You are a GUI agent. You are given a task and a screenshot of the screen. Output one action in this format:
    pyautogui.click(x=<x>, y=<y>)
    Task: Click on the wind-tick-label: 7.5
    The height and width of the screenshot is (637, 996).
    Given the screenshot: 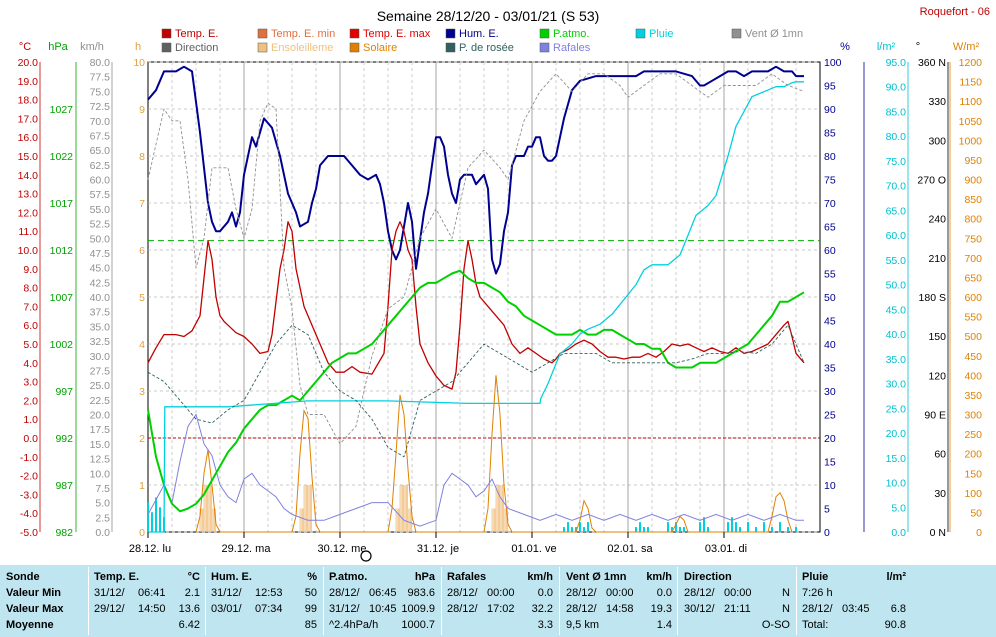 What is the action you would take?
    pyautogui.click(x=102, y=489)
    